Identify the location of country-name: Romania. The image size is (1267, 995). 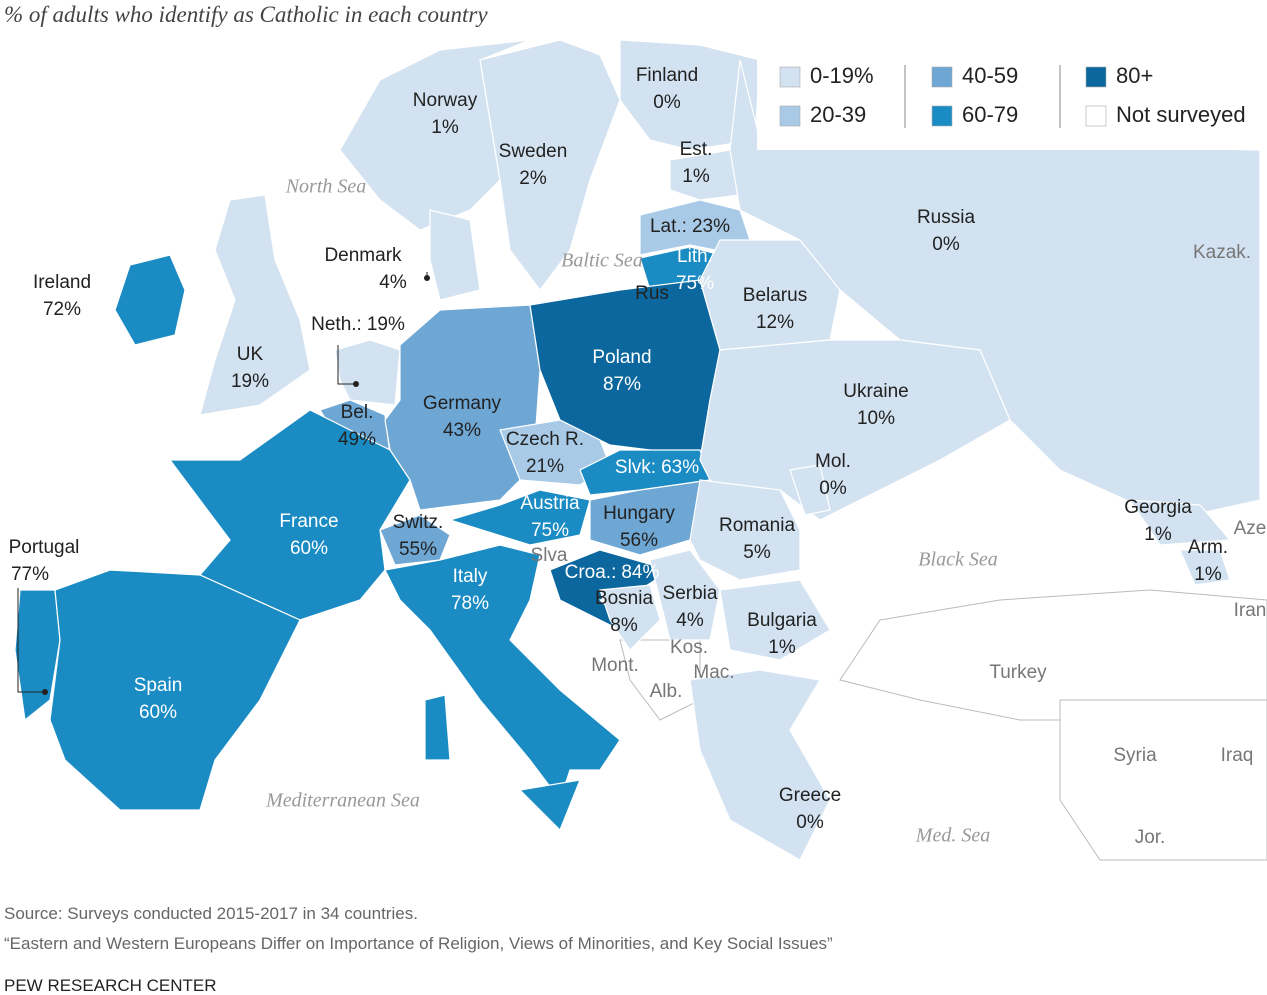
(757, 525).